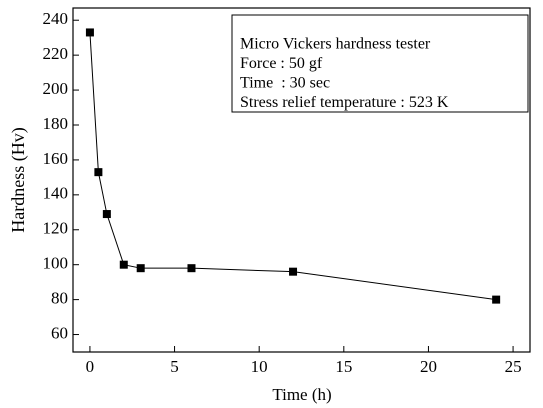  What do you see at coordinates (59, 298) in the screenshot?
I see `y-tick-label: 80` at bounding box center [59, 298].